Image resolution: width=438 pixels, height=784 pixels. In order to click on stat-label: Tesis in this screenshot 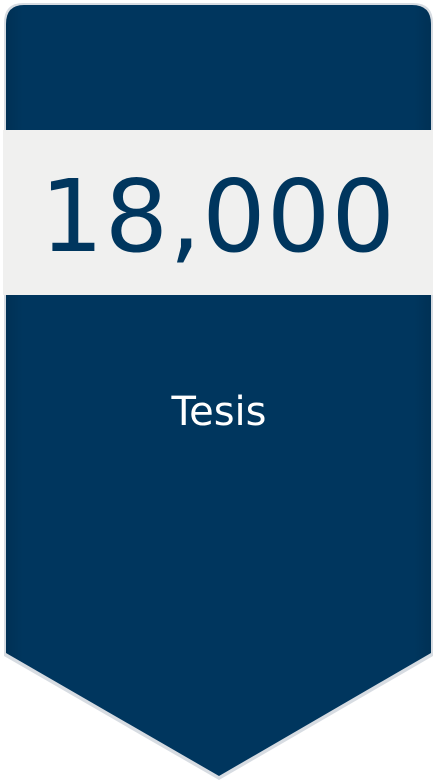, I will do `click(219, 412)`.